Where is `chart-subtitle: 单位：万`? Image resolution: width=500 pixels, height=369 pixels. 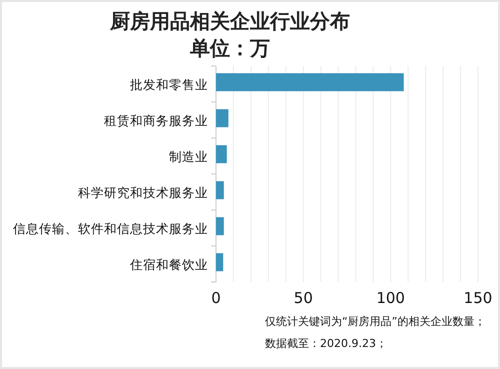 chart-subtitle: 单位：万 is located at coordinates (229, 48).